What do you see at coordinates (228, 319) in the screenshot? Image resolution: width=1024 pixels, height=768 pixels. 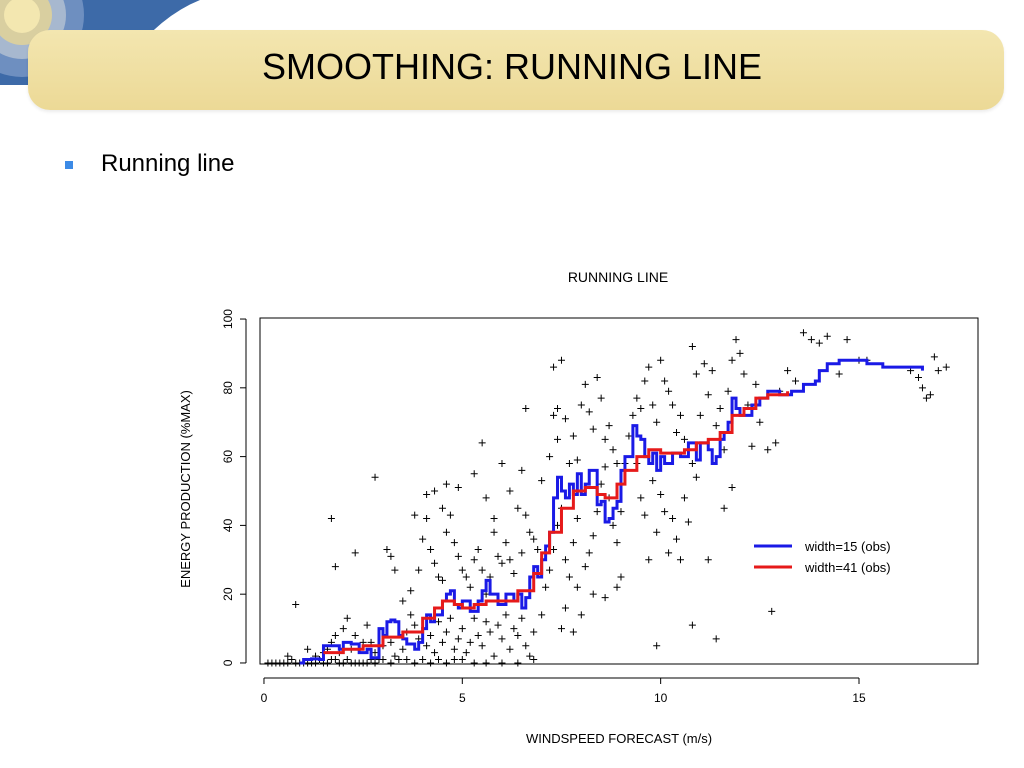 I see `y-tick-label: 100` at bounding box center [228, 319].